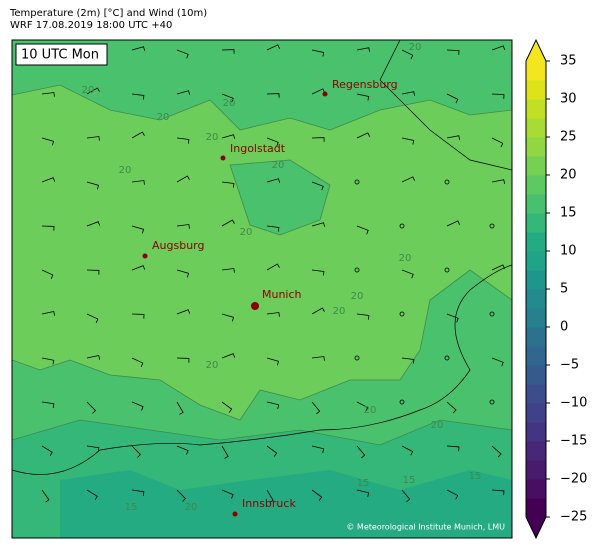 This screenshot has height=556, width=599. I want to click on colorbar-tick-label: 0, so click(564, 327).